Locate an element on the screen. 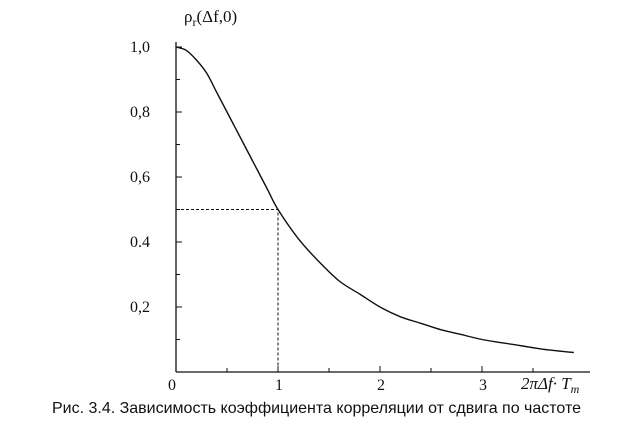 Image resolution: width=633 pixels, height=431 pixels. reference-lines is located at coordinates (227, 290).